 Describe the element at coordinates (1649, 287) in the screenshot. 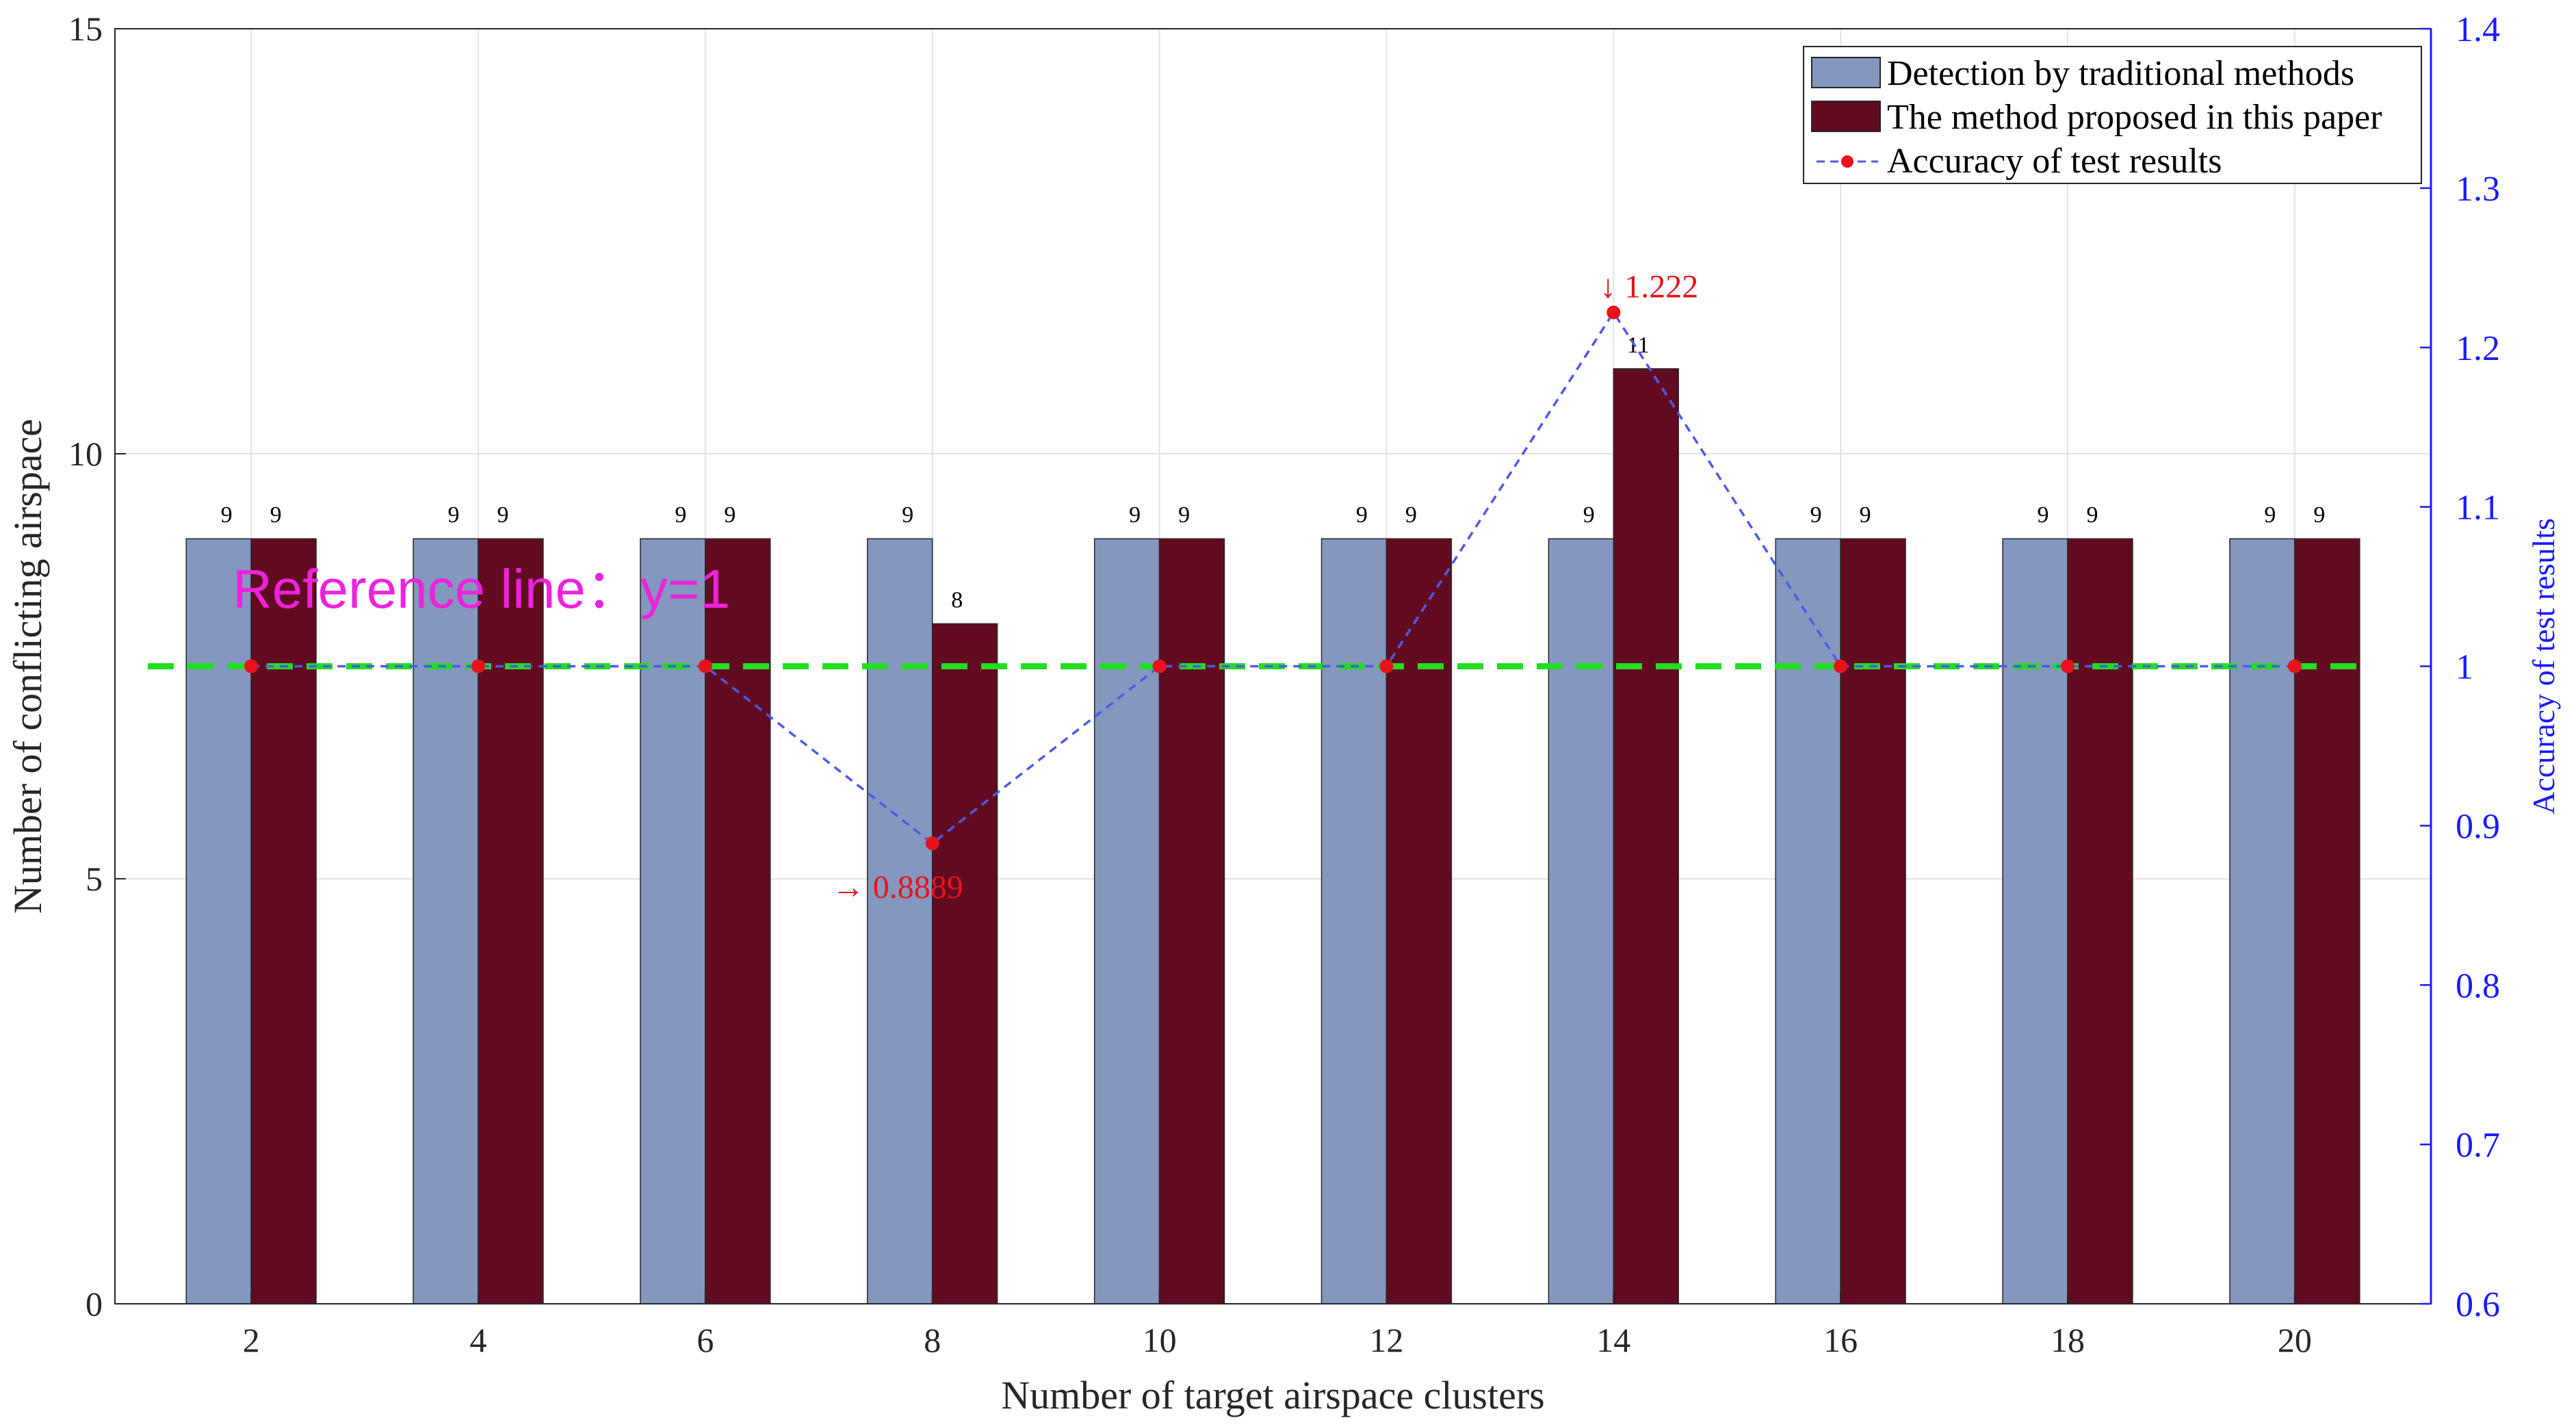

I see `annotation-14: ↓ 1.222` at that location.